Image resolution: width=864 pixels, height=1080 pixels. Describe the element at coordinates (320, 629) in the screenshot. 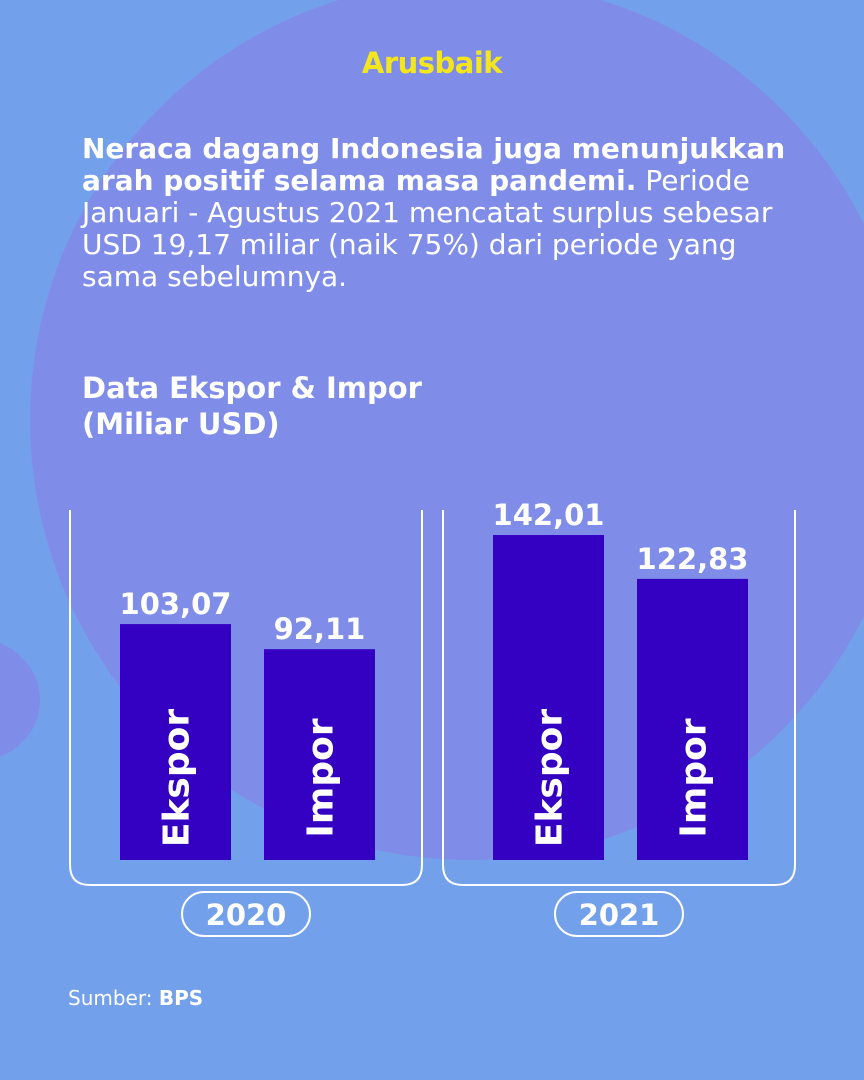

I see `value-label: 92,11` at that location.